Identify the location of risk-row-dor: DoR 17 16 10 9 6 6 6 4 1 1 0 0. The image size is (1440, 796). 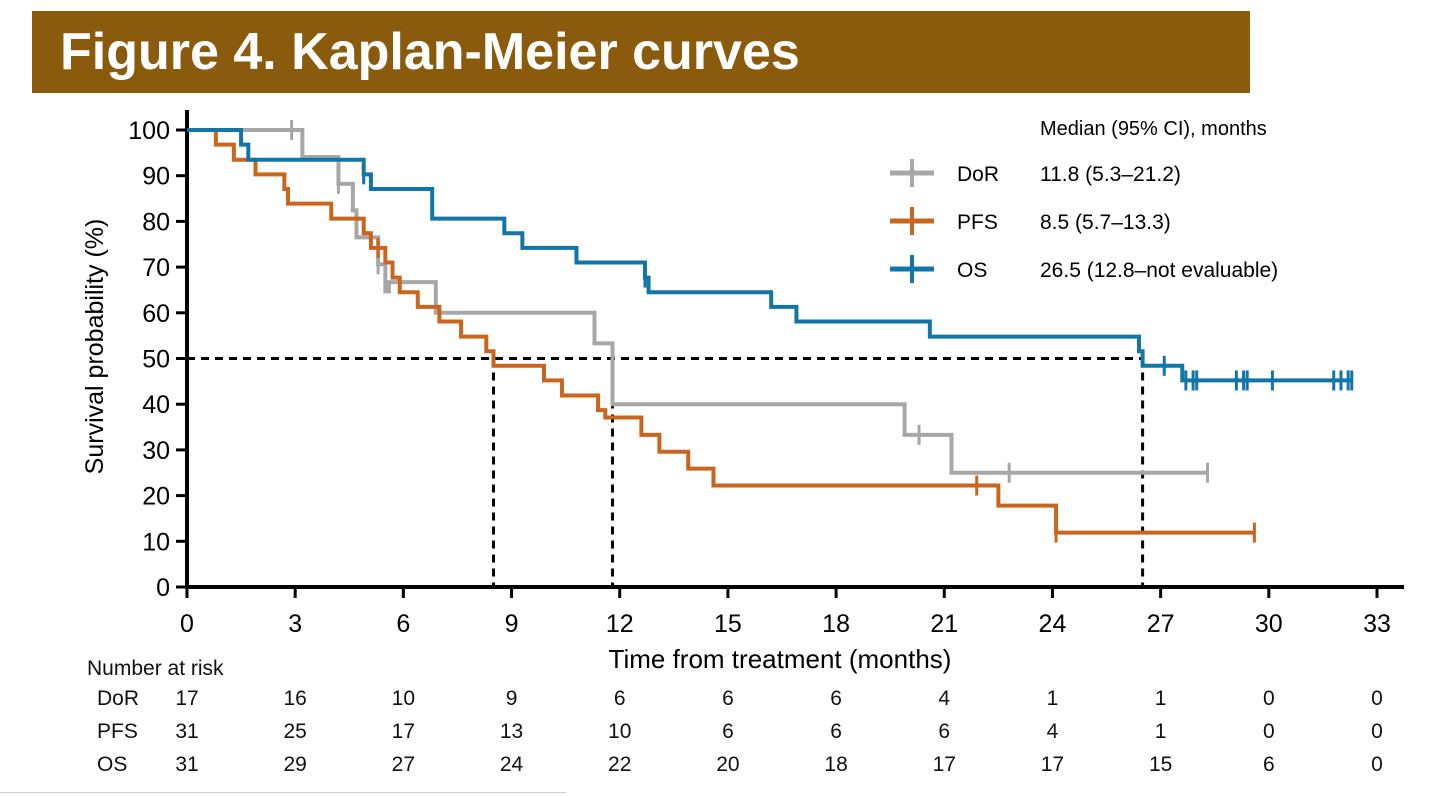
(720, 702).